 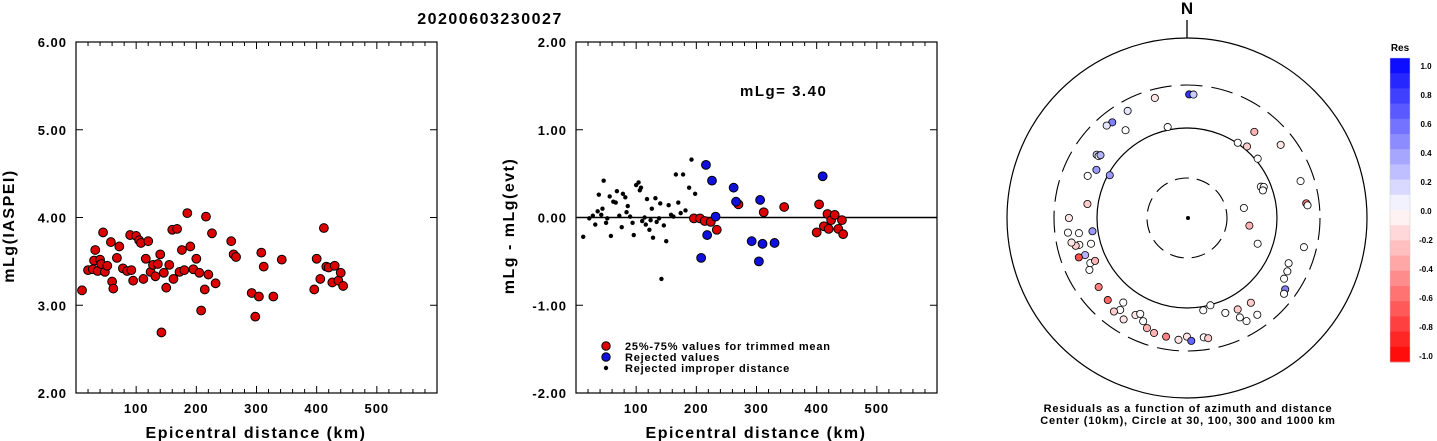 I want to click on colorbar-label: 0.0, so click(x=1426, y=211).